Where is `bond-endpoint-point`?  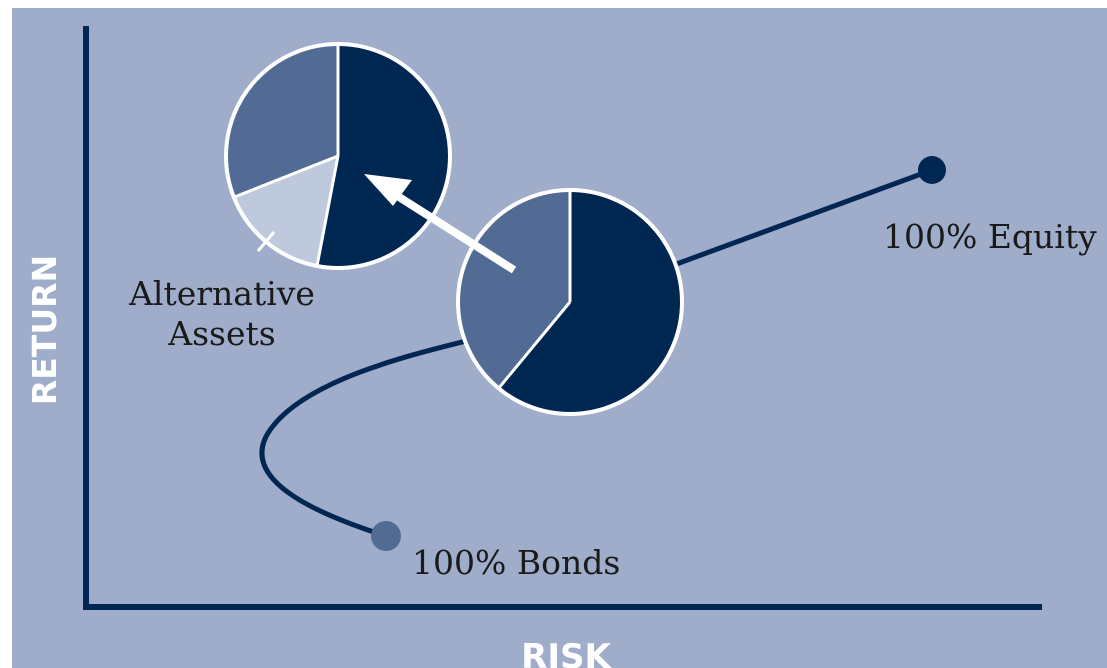
bond-endpoint-point is located at coordinates (386, 536).